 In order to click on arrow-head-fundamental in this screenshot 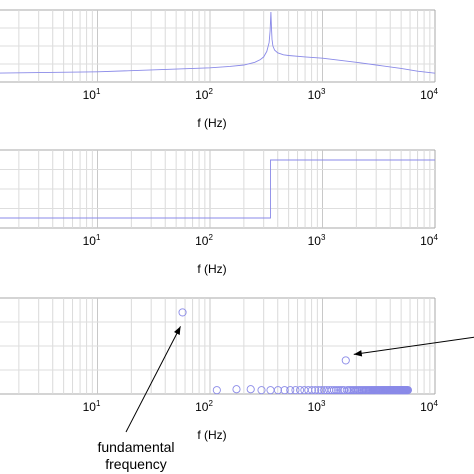, I will do `click(177, 330)`.